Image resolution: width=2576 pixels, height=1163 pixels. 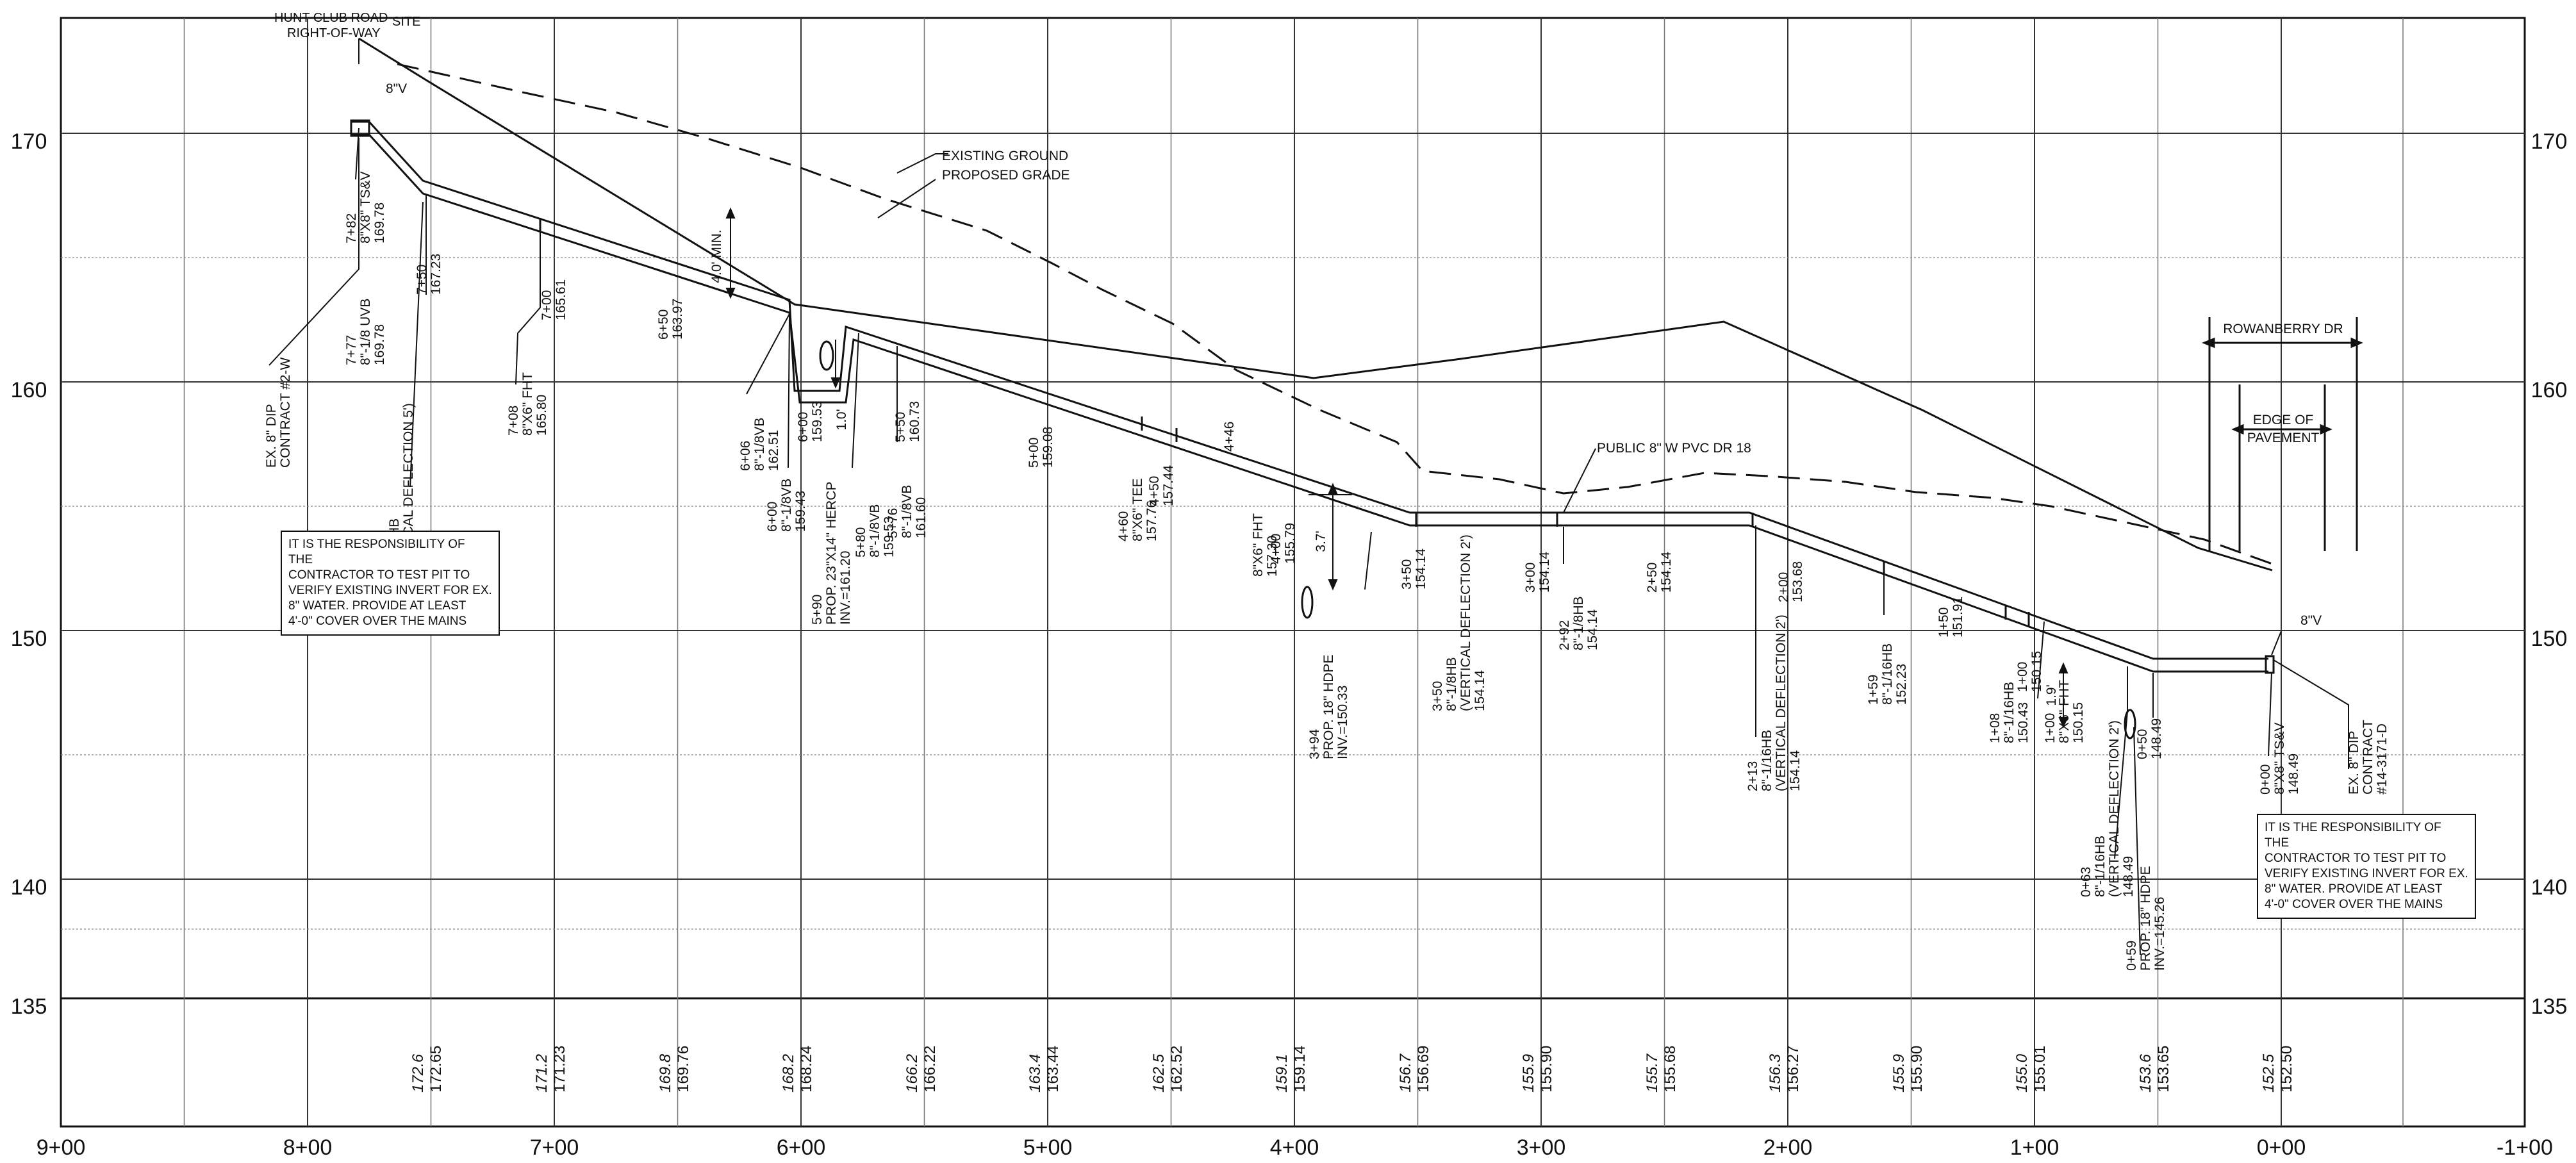 What do you see at coordinates (2051, 694) in the screenshot?
I see `dimension-1-9: 1.9'` at bounding box center [2051, 694].